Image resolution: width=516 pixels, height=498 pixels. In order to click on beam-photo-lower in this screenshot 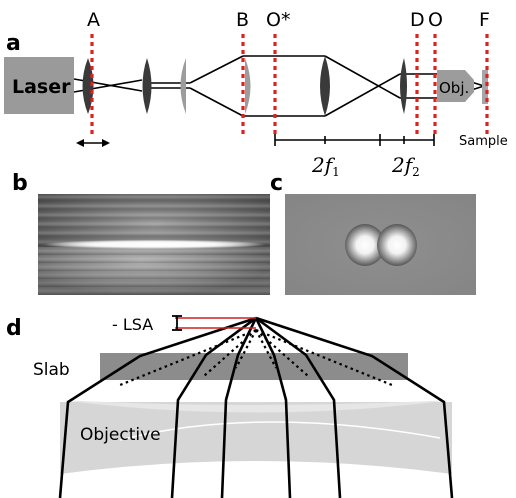, I will do `click(154, 271)`.